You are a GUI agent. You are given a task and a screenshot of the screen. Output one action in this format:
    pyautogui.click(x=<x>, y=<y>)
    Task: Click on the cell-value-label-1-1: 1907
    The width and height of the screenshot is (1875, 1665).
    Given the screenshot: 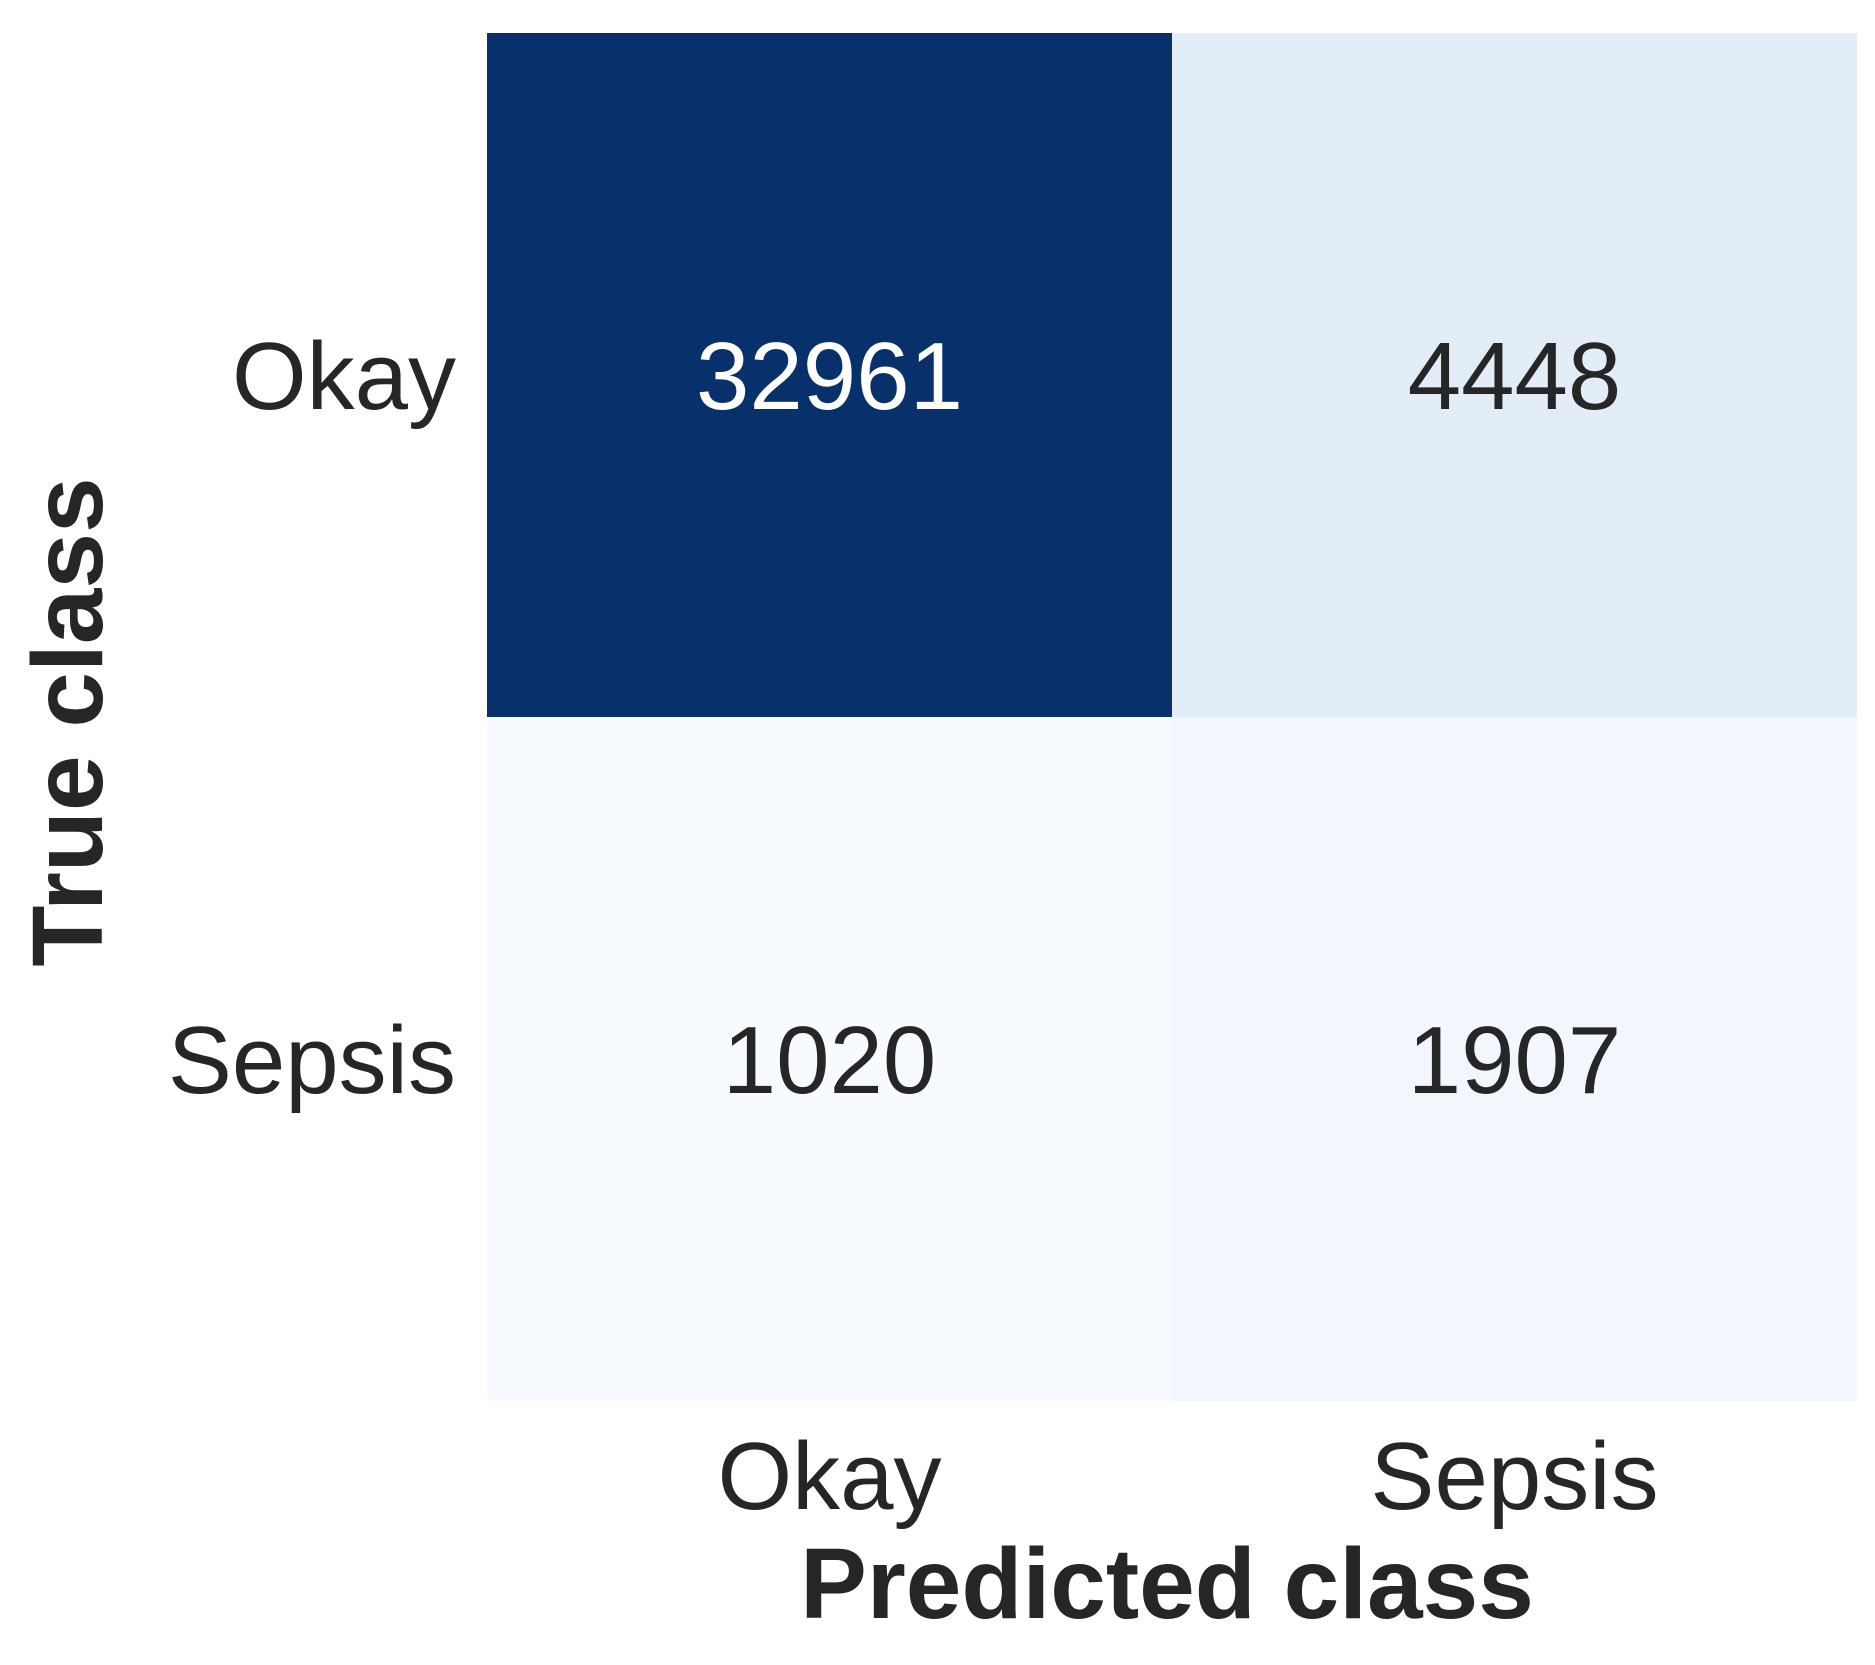 What is the action you would take?
    pyautogui.click(x=1515, y=1060)
    